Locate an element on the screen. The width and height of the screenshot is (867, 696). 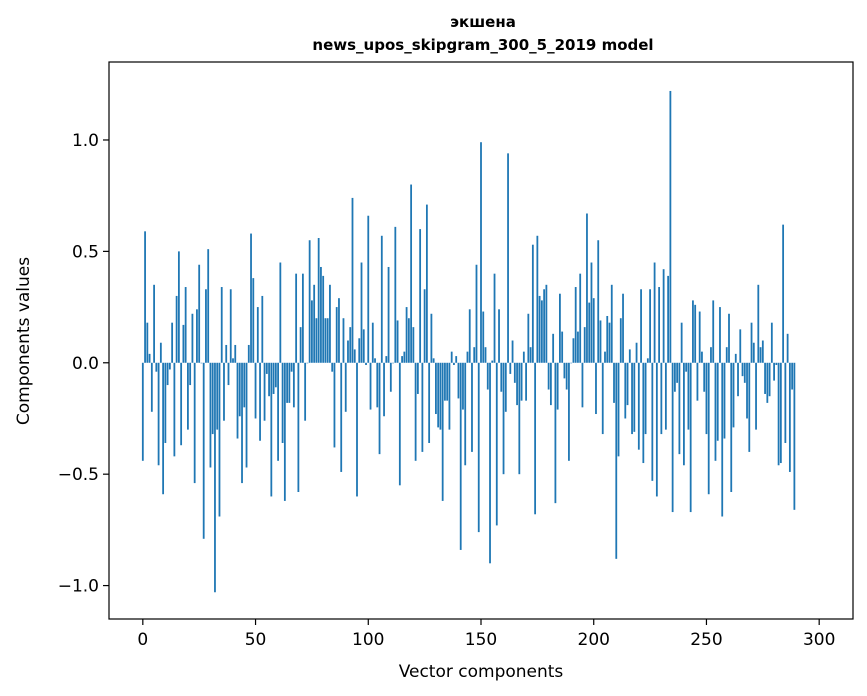
x-tick-label: 200 is located at coordinates (594, 640).